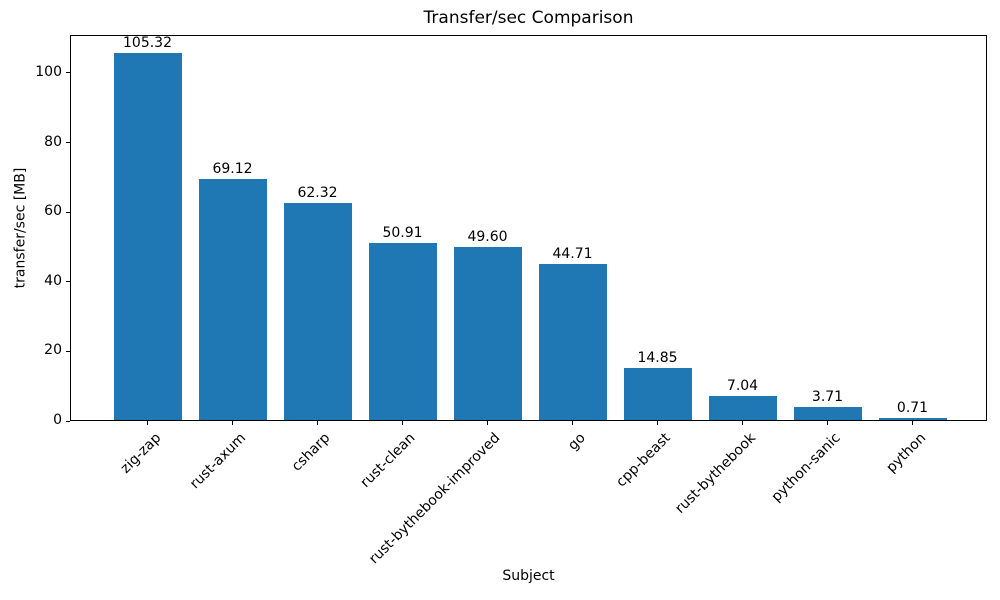  What do you see at coordinates (487, 333) in the screenshot?
I see `bar-rust-bythebook-improved` at bounding box center [487, 333].